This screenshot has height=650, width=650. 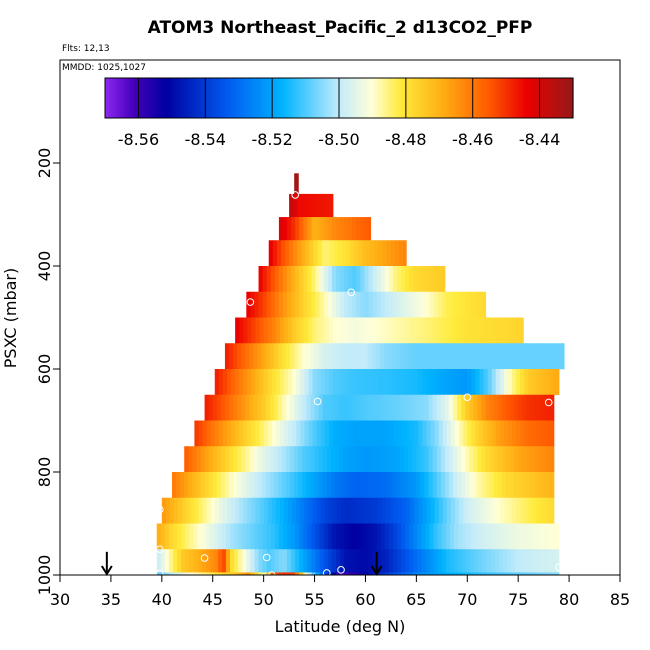 What do you see at coordinates (338, 139) in the screenshot?
I see `colorbar-tick-label: -8.50` at bounding box center [338, 139].